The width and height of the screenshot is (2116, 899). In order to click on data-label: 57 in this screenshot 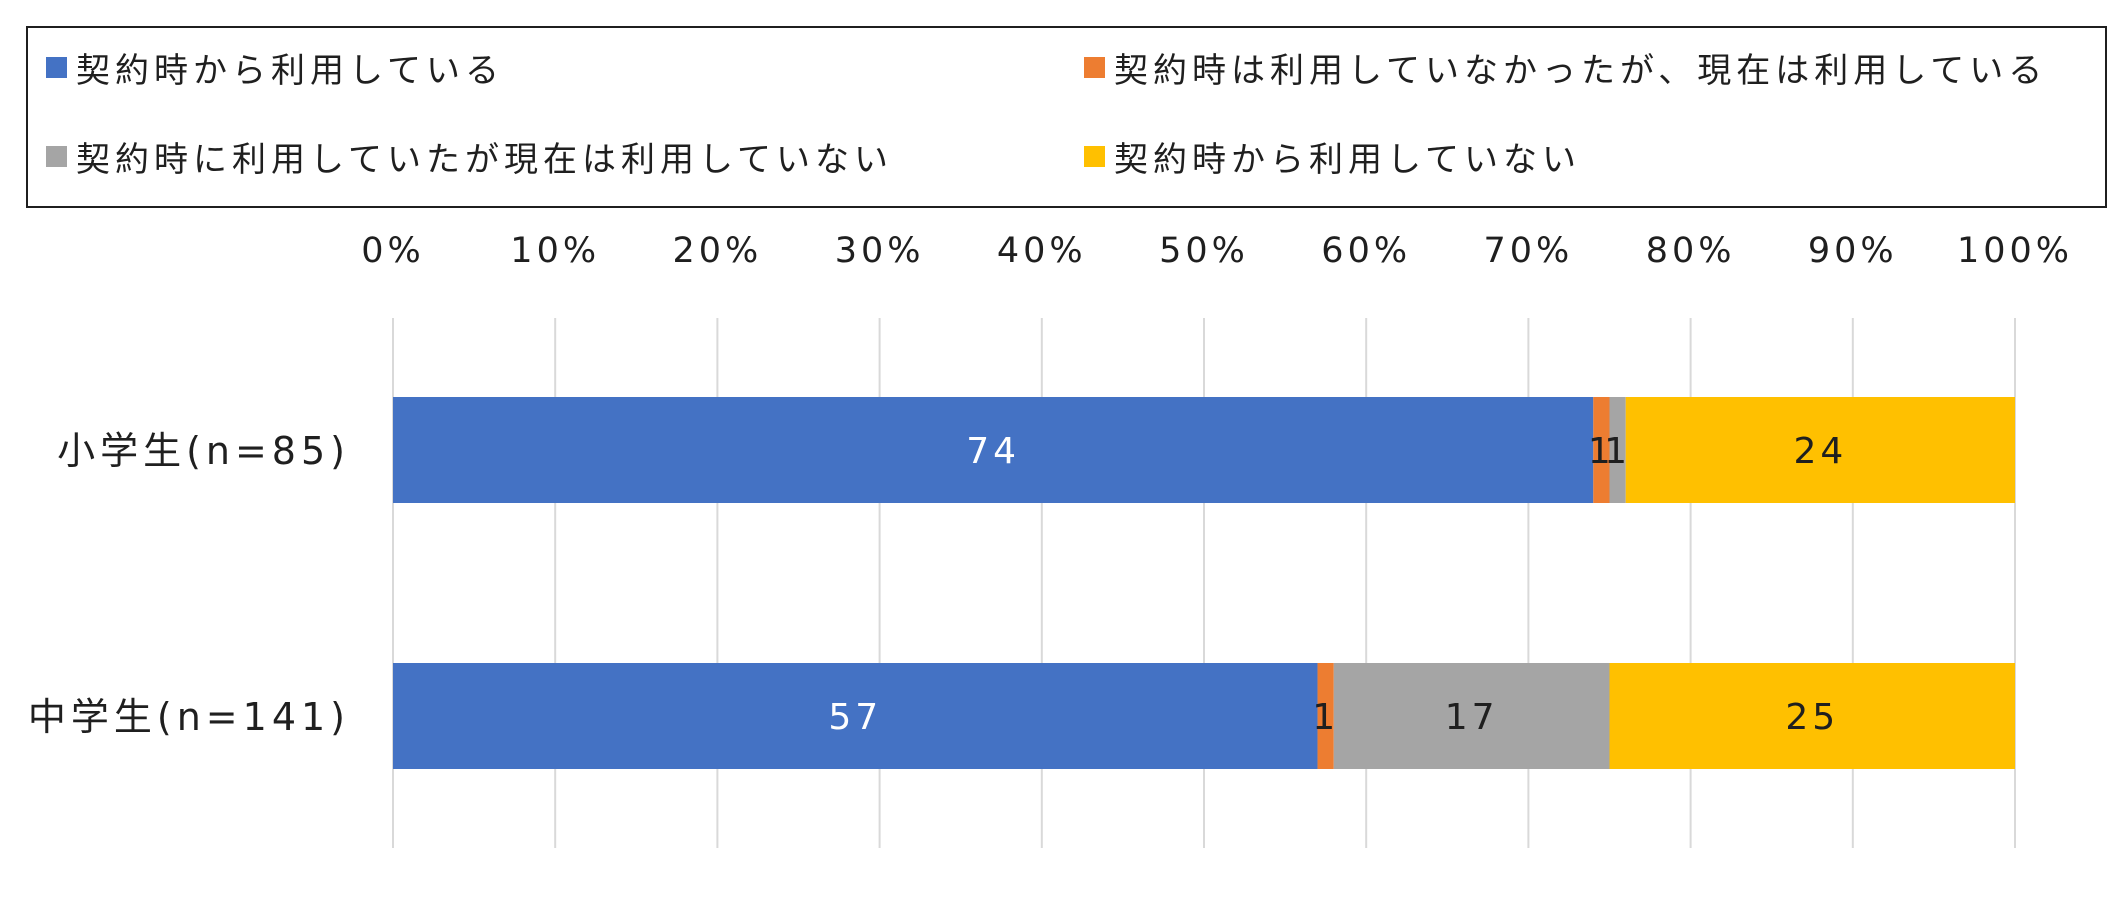, I will do `click(855, 717)`.